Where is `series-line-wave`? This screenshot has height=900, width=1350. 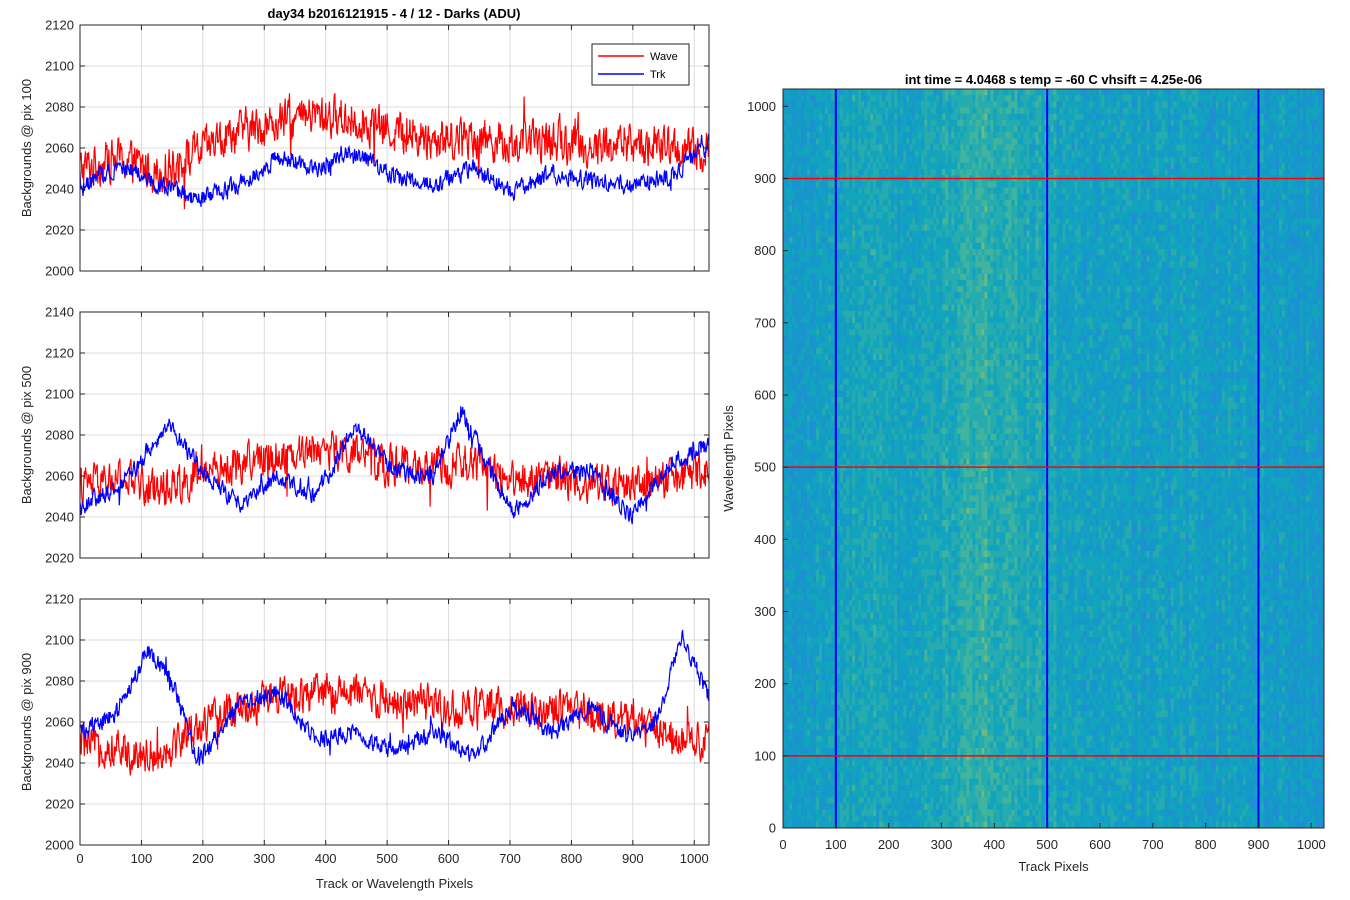
series-line-wave is located at coordinates (394, 151).